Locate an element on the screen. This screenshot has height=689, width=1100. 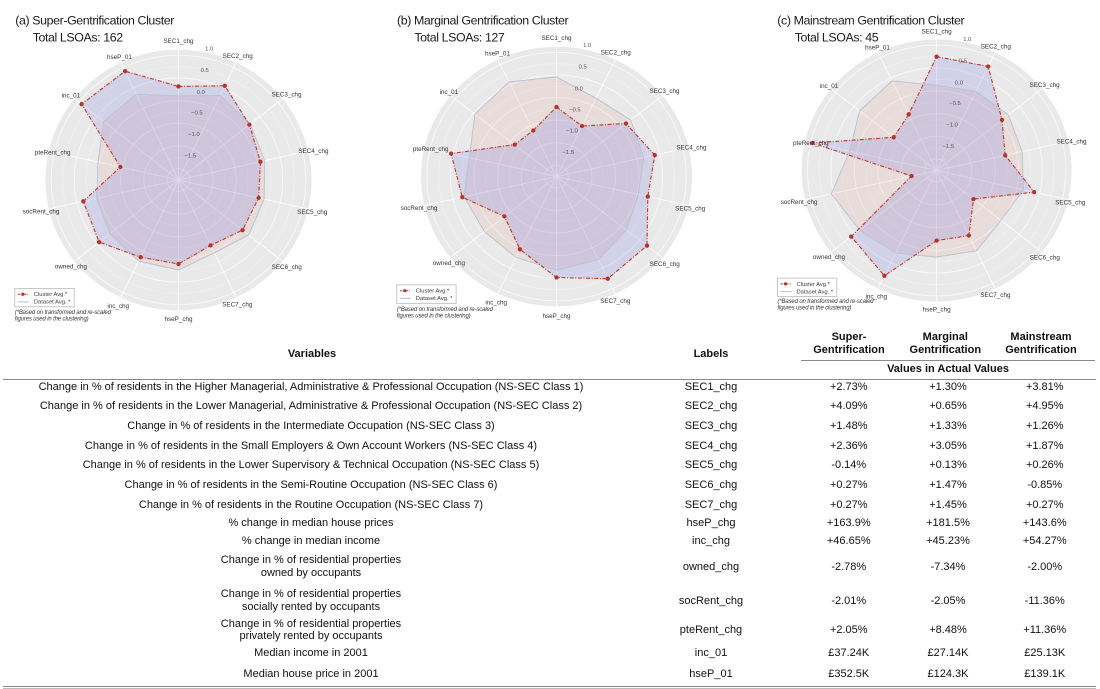
svg-text: Total LSOAs: 45 is located at coordinates (837, 37).